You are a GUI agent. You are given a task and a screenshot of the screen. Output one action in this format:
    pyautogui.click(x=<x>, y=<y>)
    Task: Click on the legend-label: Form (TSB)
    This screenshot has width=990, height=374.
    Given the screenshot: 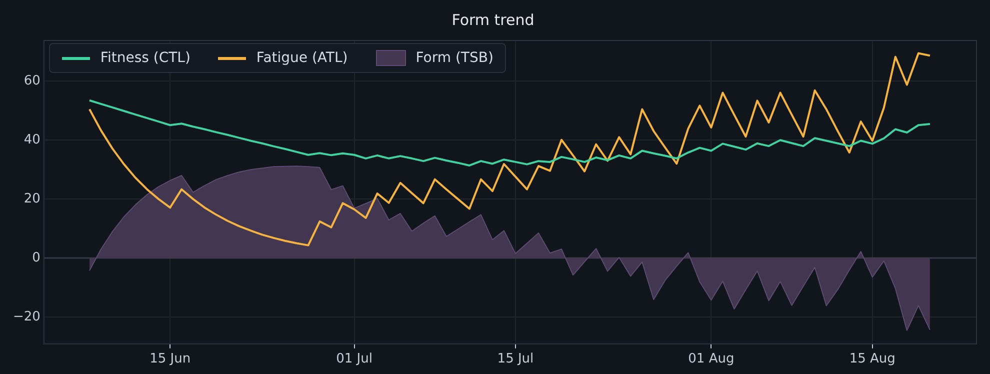 What is the action you would take?
    pyautogui.click(x=455, y=58)
    